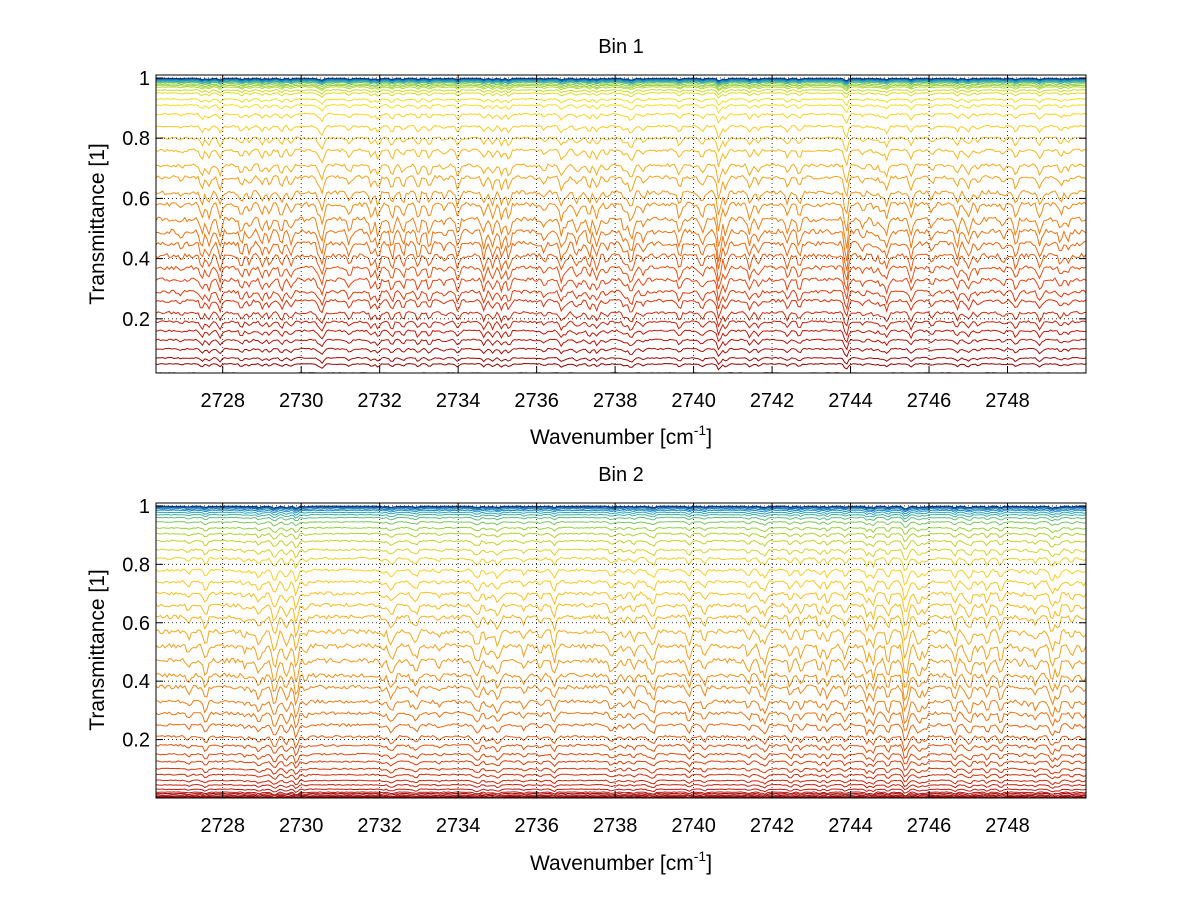 The width and height of the screenshot is (1200, 901). What do you see at coordinates (144, 507) in the screenshot?
I see `y-tick-label: 1` at bounding box center [144, 507].